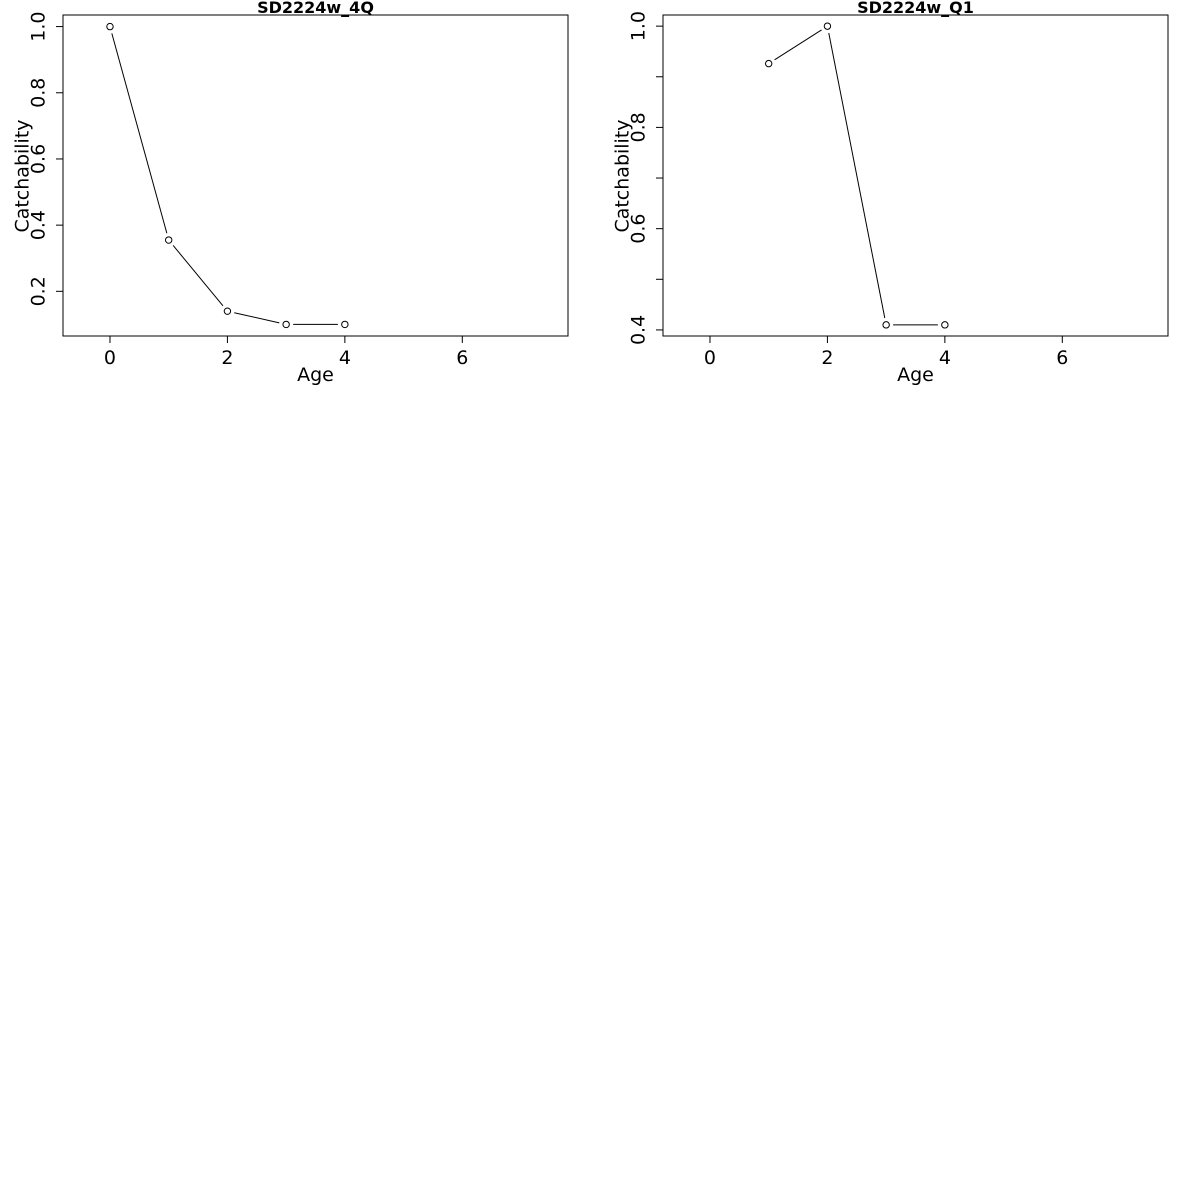  What do you see at coordinates (915, 8) in the screenshot?
I see `plot-title: SD2224w_Q1` at bounding box center [915, 8].